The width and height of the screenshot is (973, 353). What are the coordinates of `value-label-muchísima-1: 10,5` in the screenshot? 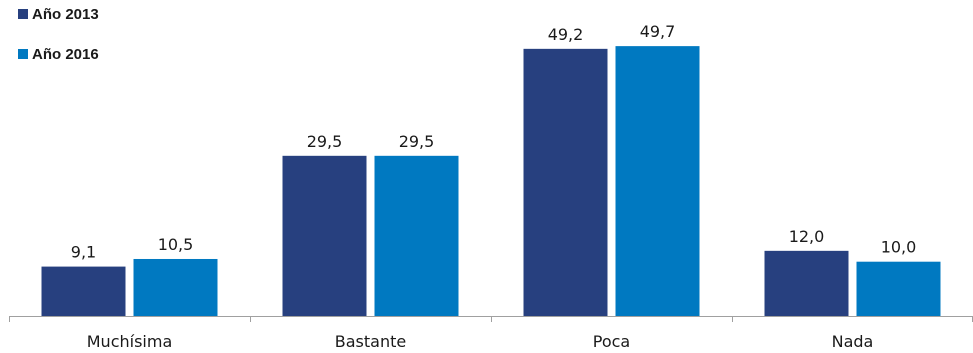 It's located at (176, 244).